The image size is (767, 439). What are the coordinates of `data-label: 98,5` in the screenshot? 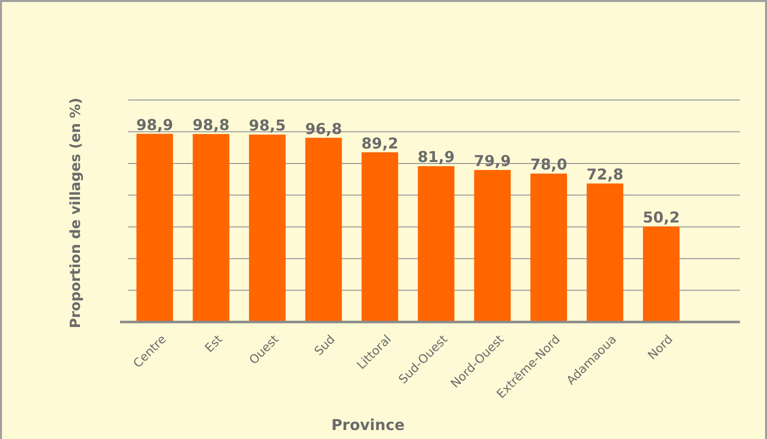 It's located at (267, 125).